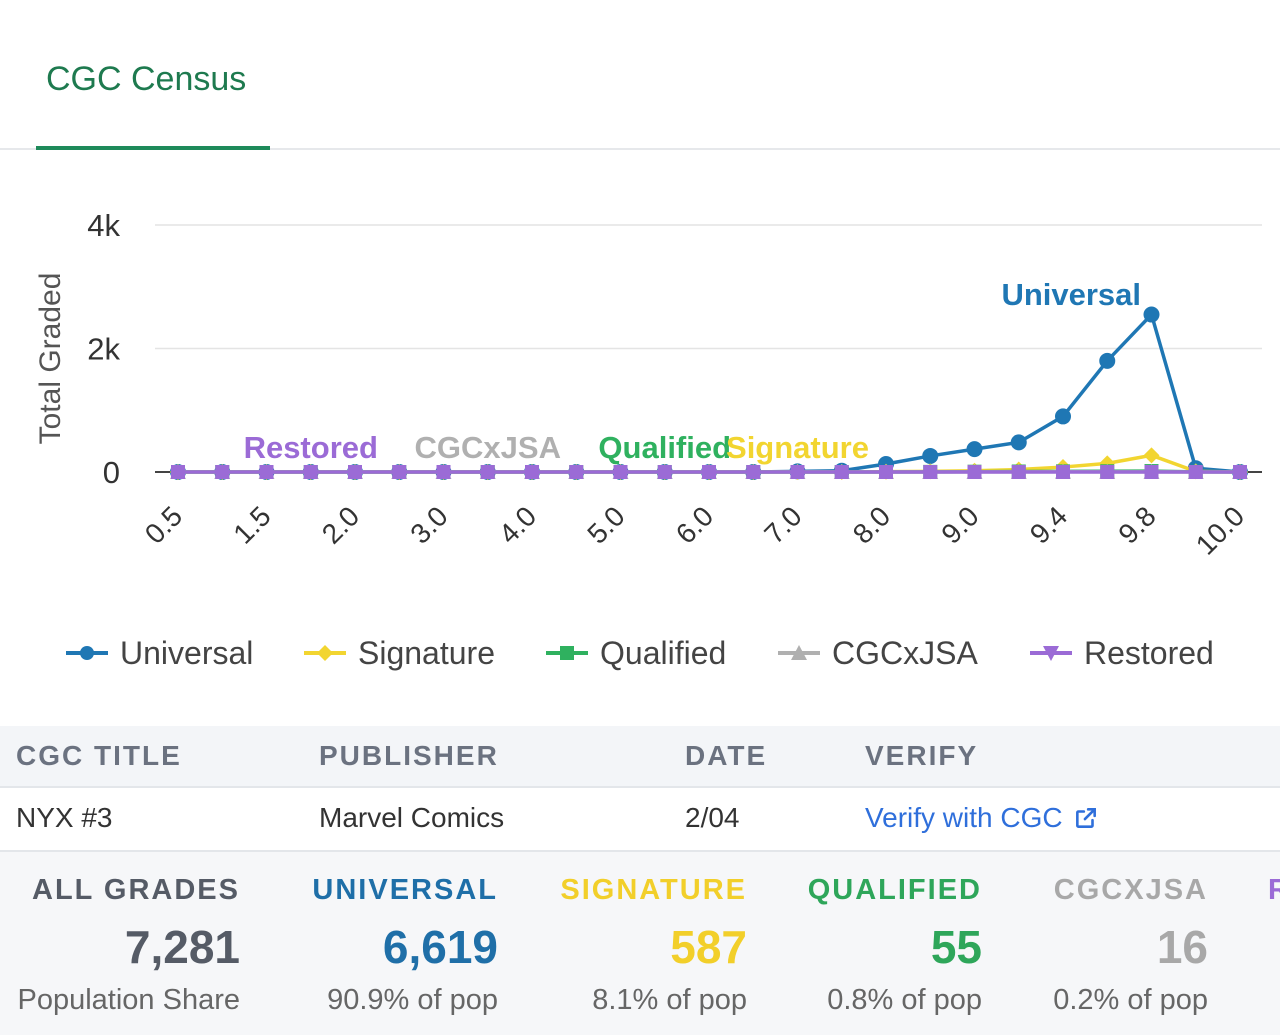 Image resolution: width=1280 pixels, height=1035 pixels. Describe the element at coordinates (782, 524) in the screenshot. I see `x-tick-label: 7.0` at that location.